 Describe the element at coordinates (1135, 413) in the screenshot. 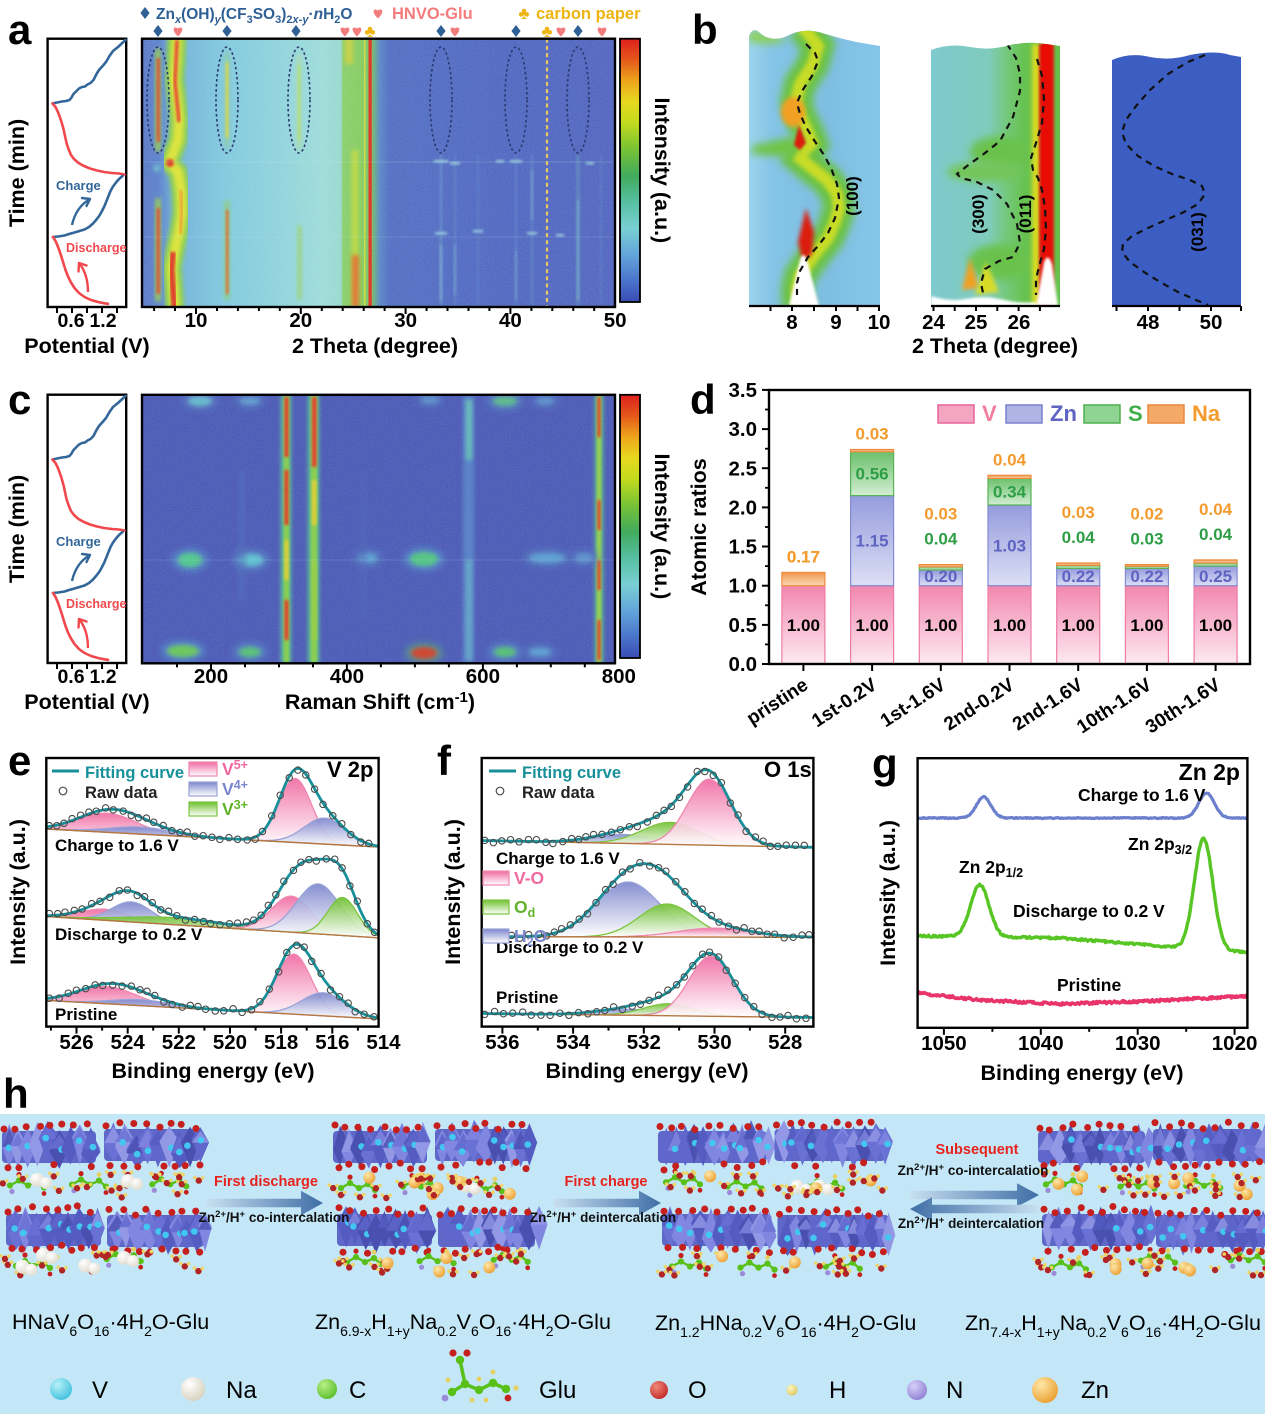

I see `svg-text: S` at that location.